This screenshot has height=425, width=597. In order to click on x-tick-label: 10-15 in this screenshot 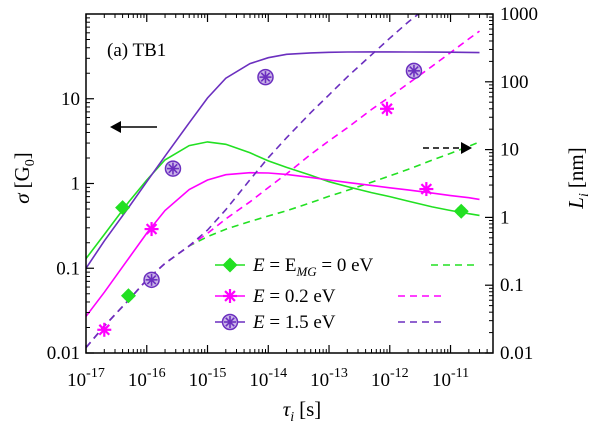, I will do `click(208, 378)`.